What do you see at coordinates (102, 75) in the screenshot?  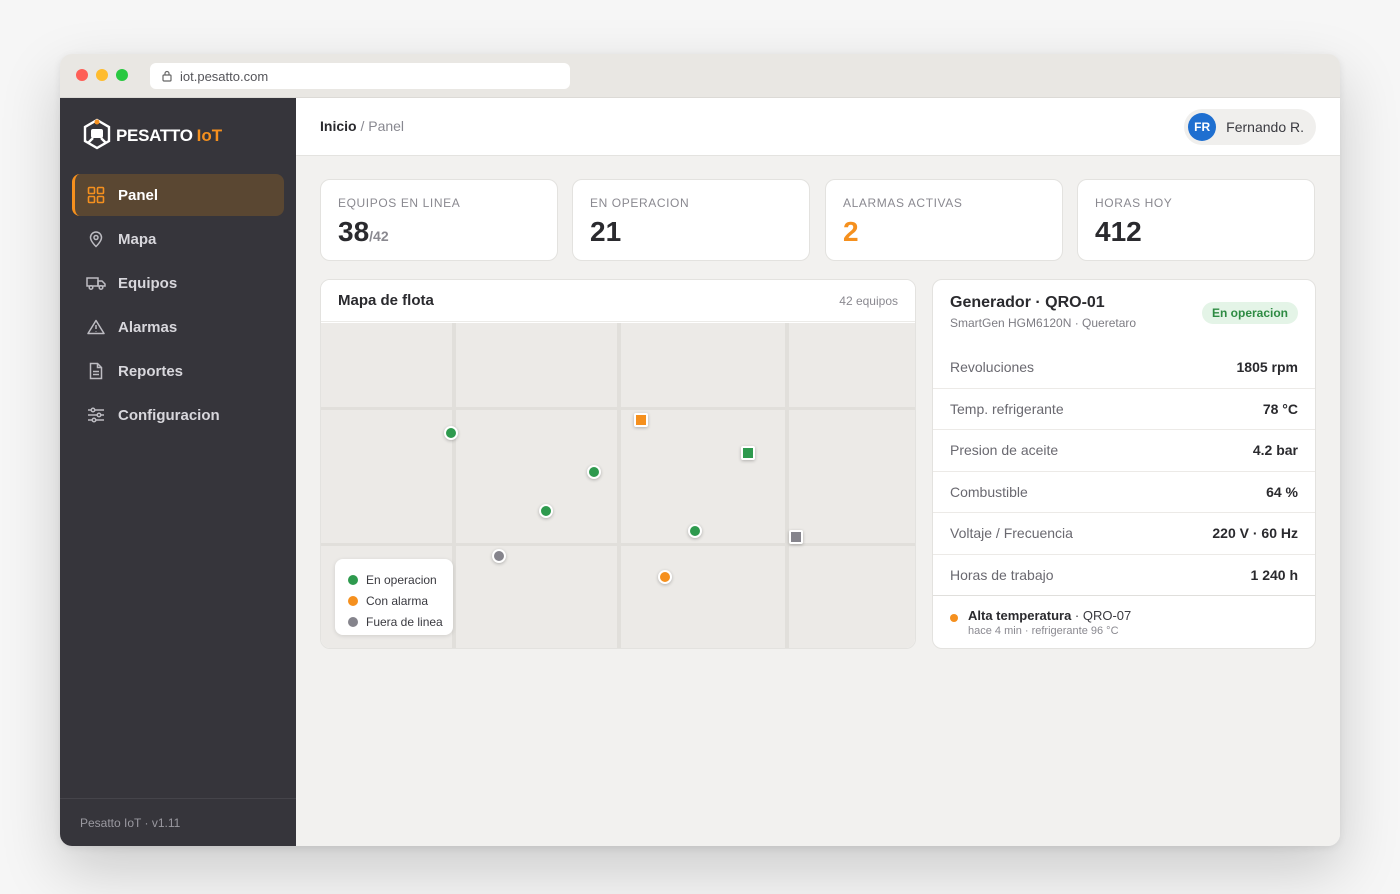 I see `minimize-window-button` at bounding box center [102, 75].